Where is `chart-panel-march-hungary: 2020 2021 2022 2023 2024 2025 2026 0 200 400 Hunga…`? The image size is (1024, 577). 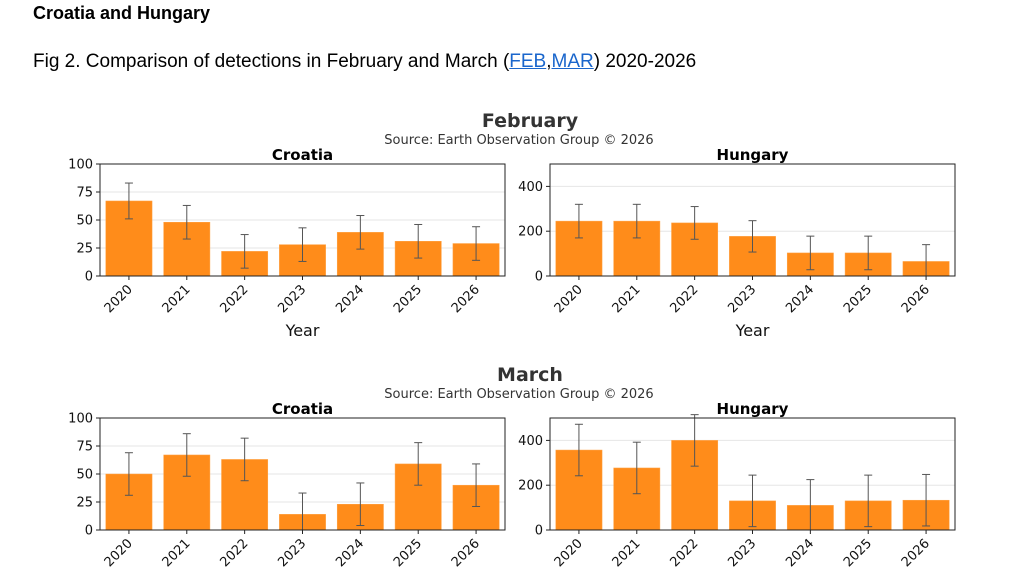
chart-panel-march-hungary: 2020 2021 2022 2023 2024 2025 2026 0 200 400 Hunga… is located at coordinates (737, 485).